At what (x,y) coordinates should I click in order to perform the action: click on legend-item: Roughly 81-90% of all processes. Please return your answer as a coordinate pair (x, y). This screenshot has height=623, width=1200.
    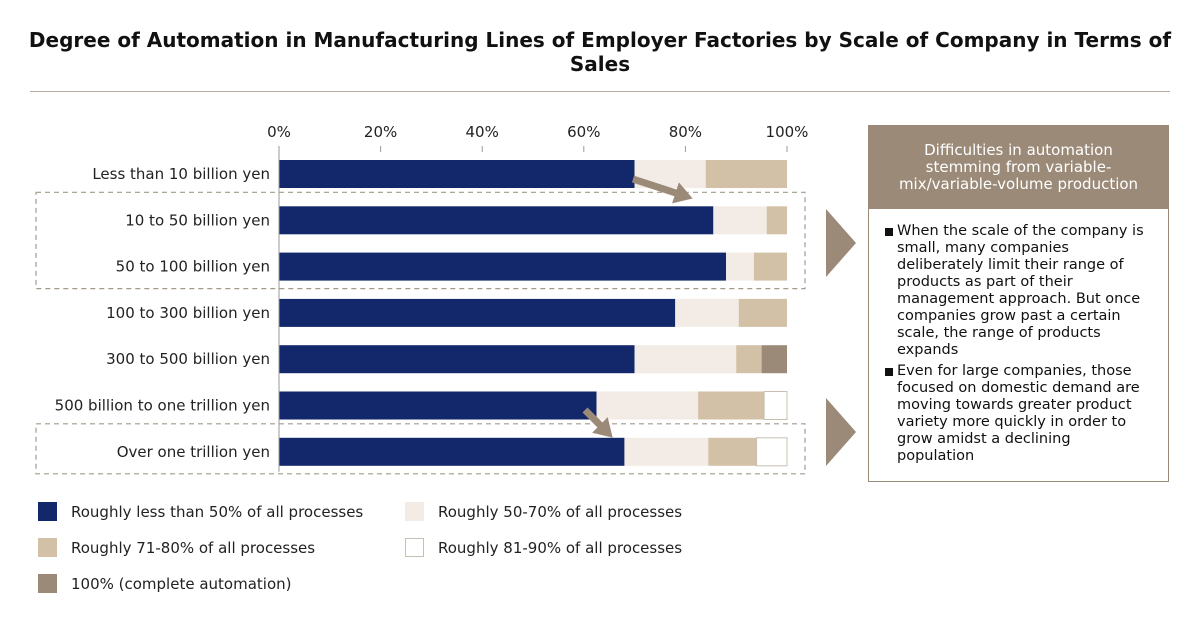
    Looking at the image, I should click on (543, 547).